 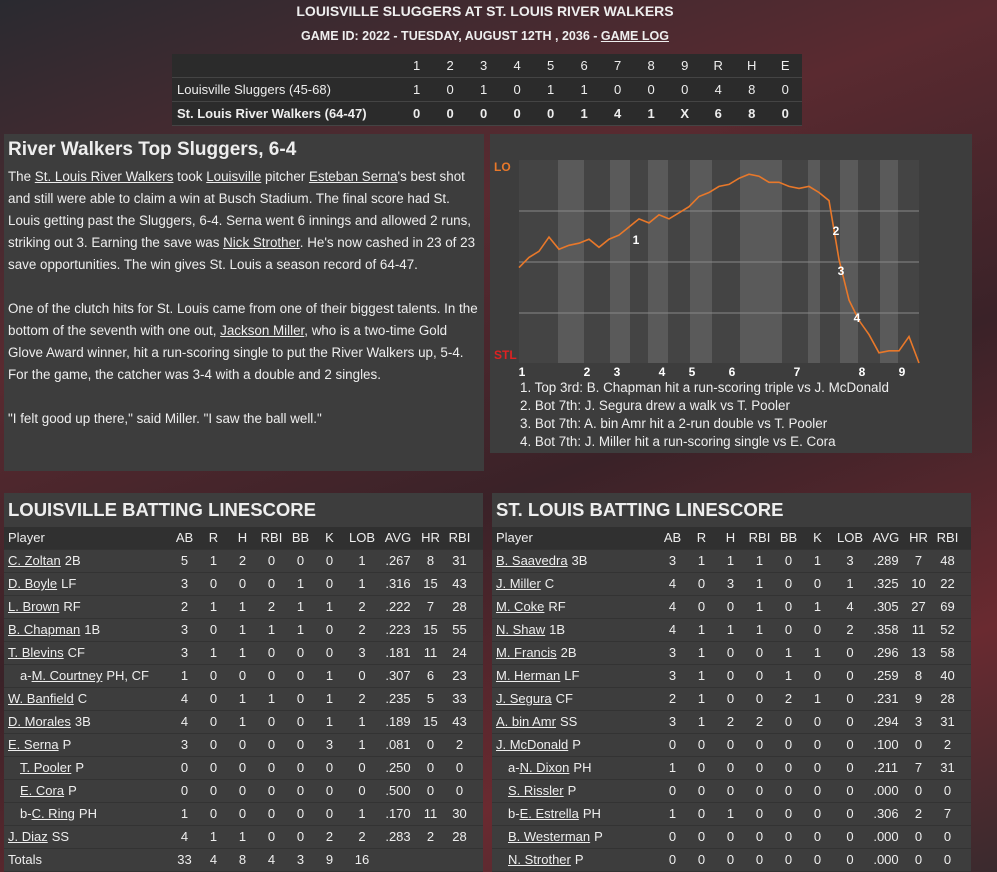 What do you see at coordinates (254, 89) in the screenshot?
I see `team-name: Louisville Sluggers (45-68)` at bounding box center [254, 89].